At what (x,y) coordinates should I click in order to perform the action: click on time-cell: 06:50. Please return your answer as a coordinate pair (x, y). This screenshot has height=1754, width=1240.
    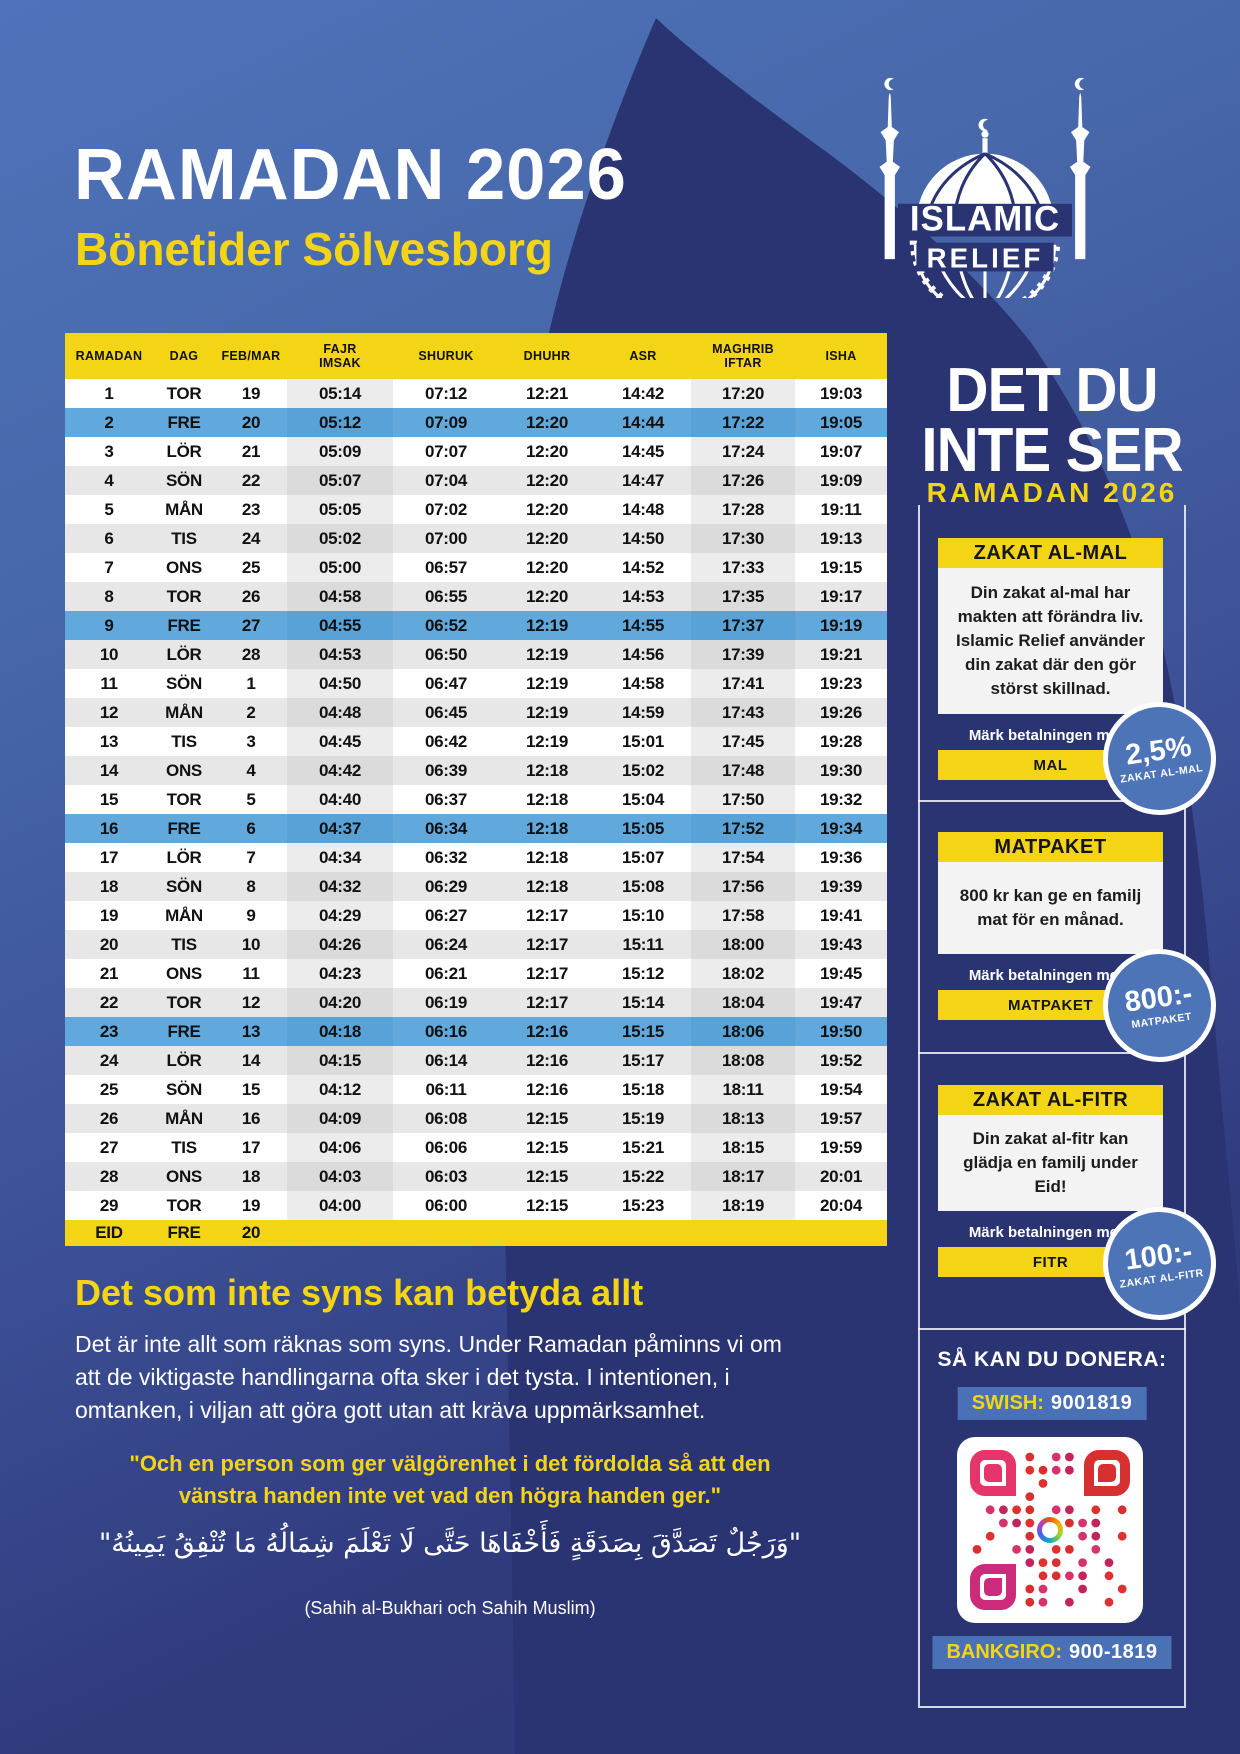
    Looking at the image, I should click on (446, 654).